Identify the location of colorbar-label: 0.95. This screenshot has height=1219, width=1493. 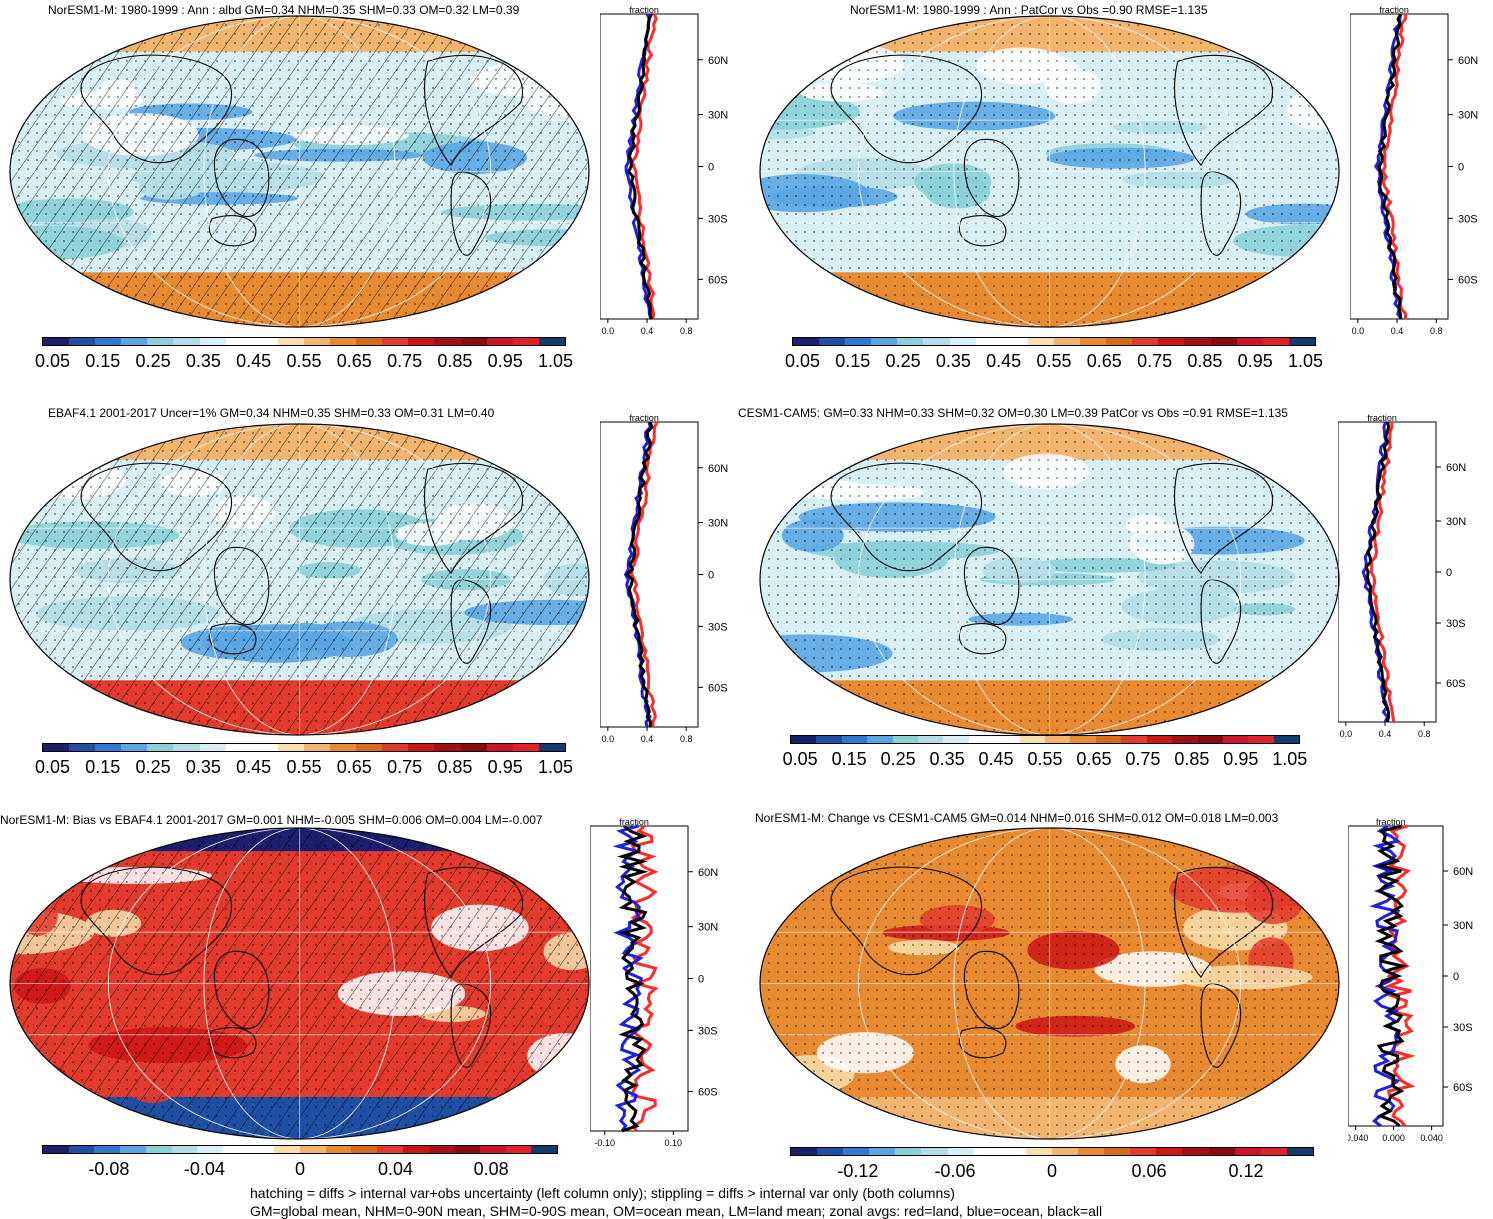
(1240, 759).